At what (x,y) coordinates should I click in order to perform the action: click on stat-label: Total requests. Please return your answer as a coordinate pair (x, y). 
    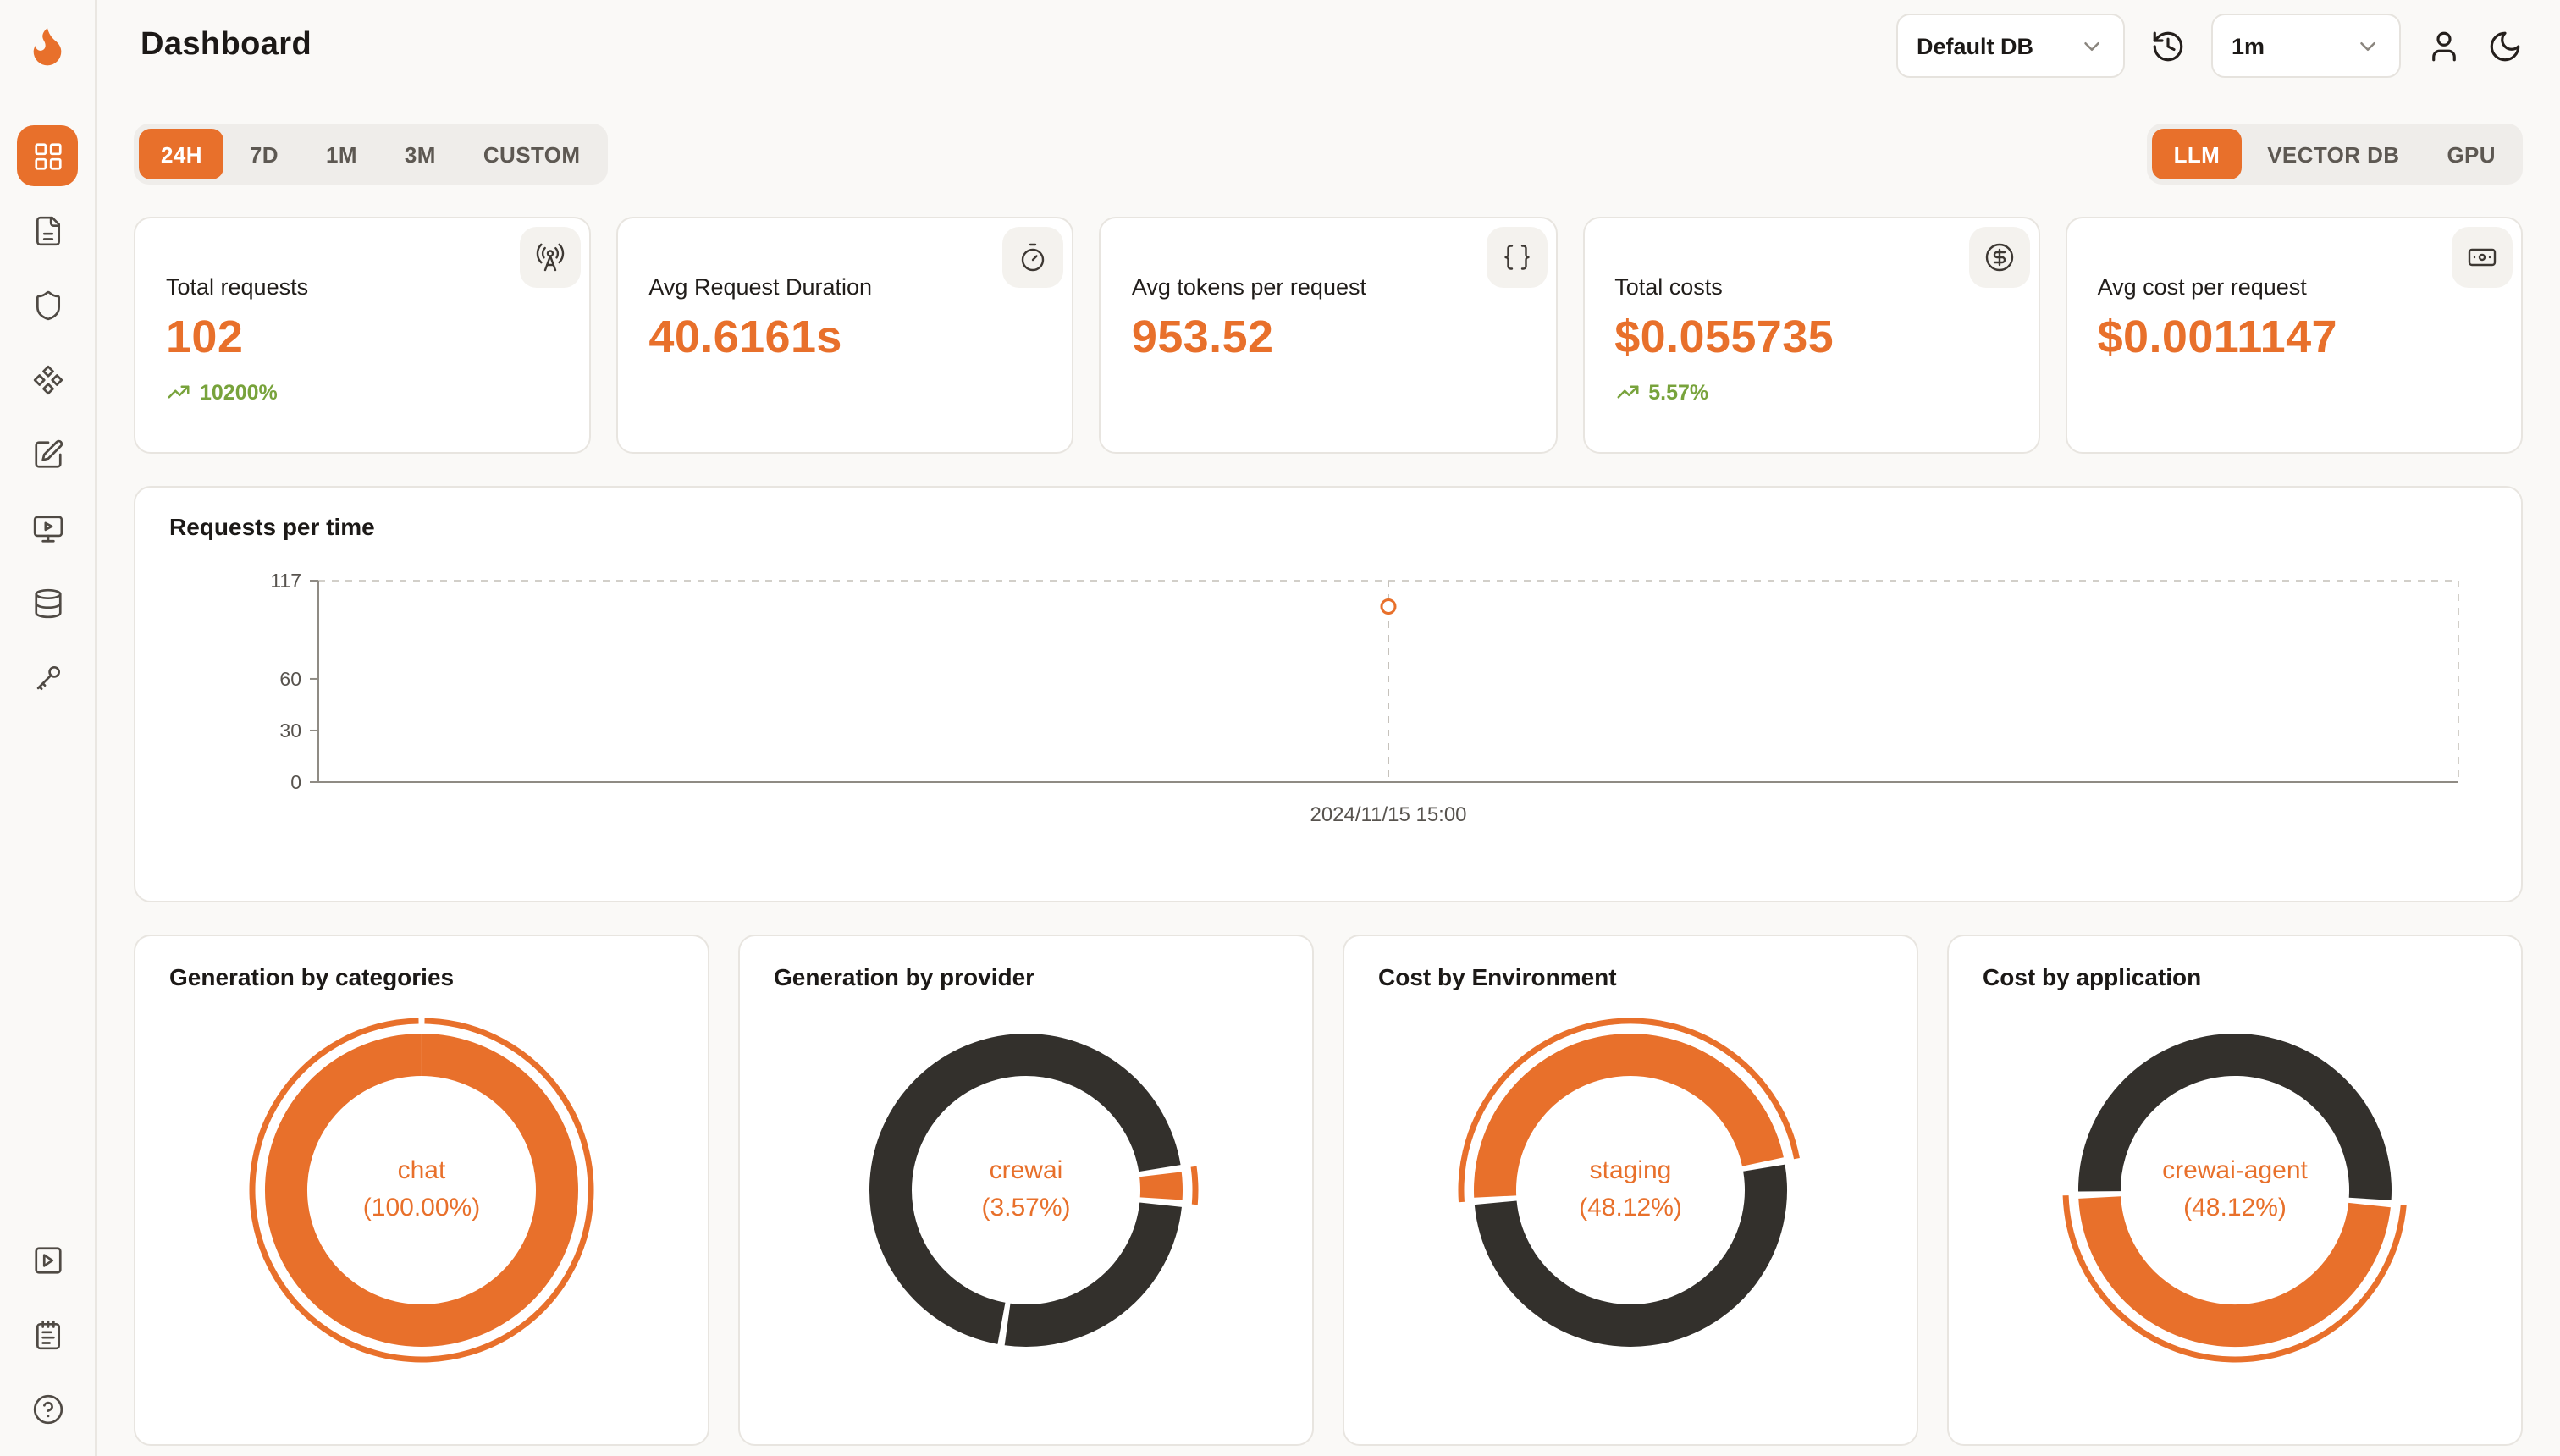
    Looking at the image, I should click on (237, 287).